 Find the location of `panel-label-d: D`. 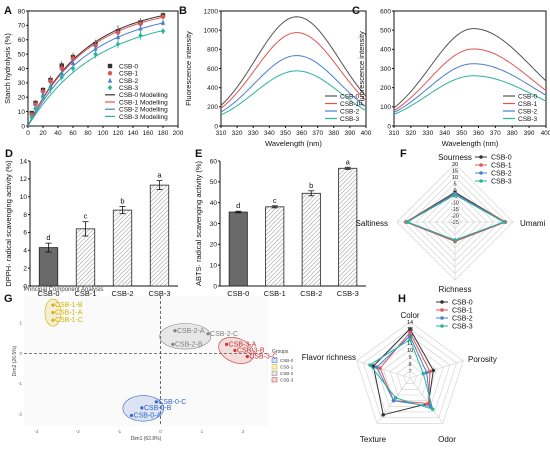

panel-label-d: D is located at coordinates (9, 154).